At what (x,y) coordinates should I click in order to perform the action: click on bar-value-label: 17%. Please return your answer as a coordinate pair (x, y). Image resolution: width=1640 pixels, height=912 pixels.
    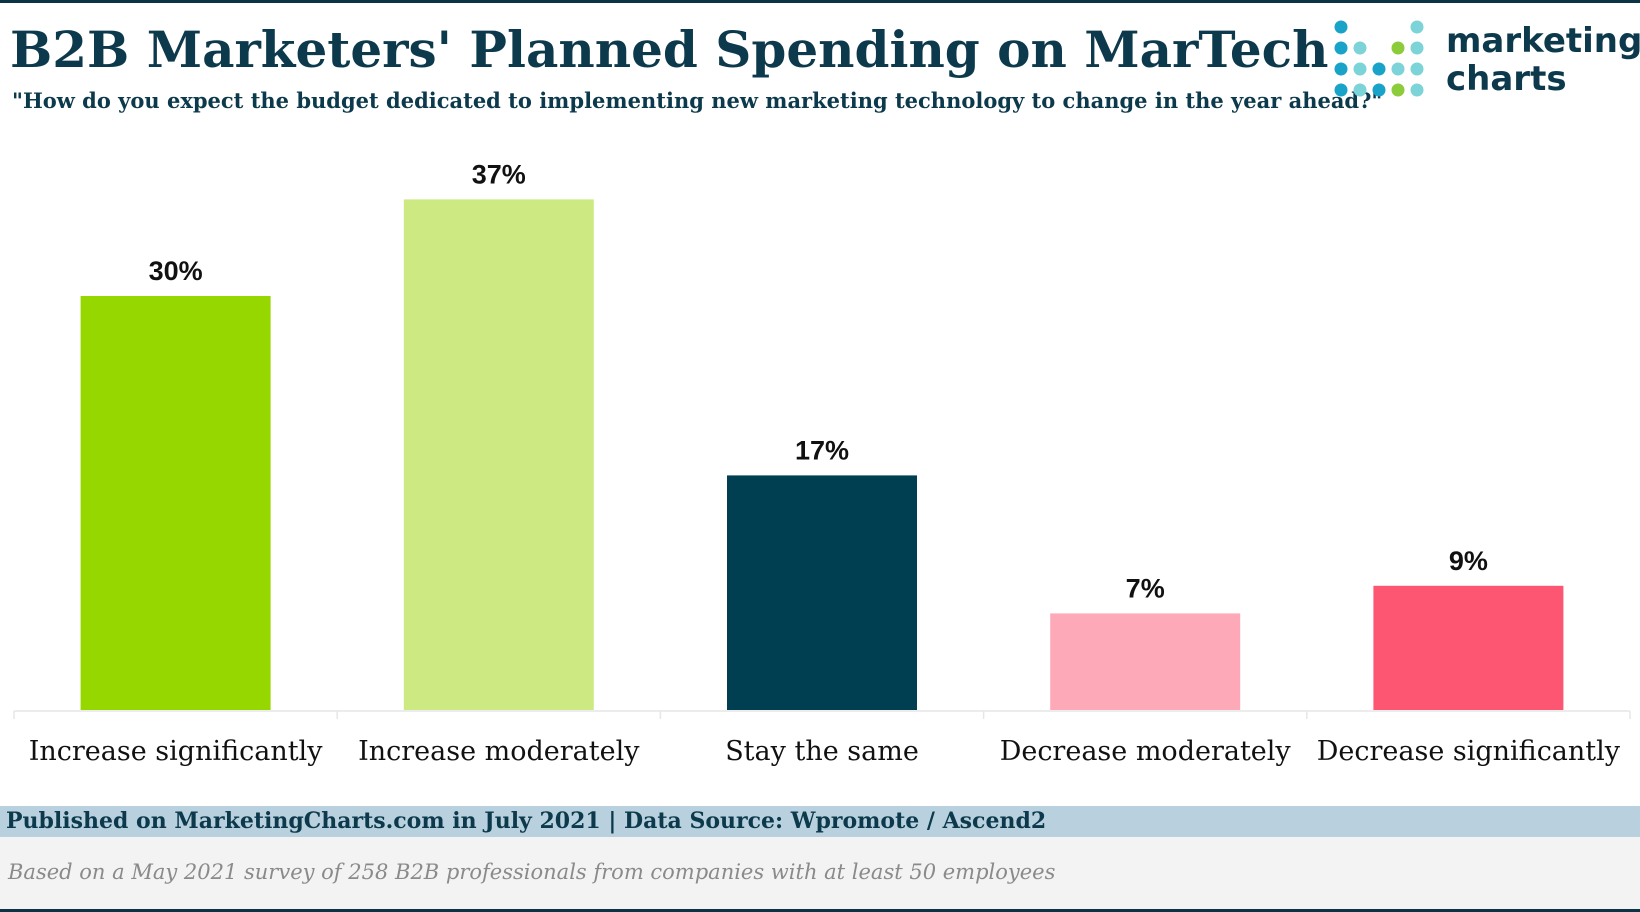
    Looking at the image, I should click on (822, 450).